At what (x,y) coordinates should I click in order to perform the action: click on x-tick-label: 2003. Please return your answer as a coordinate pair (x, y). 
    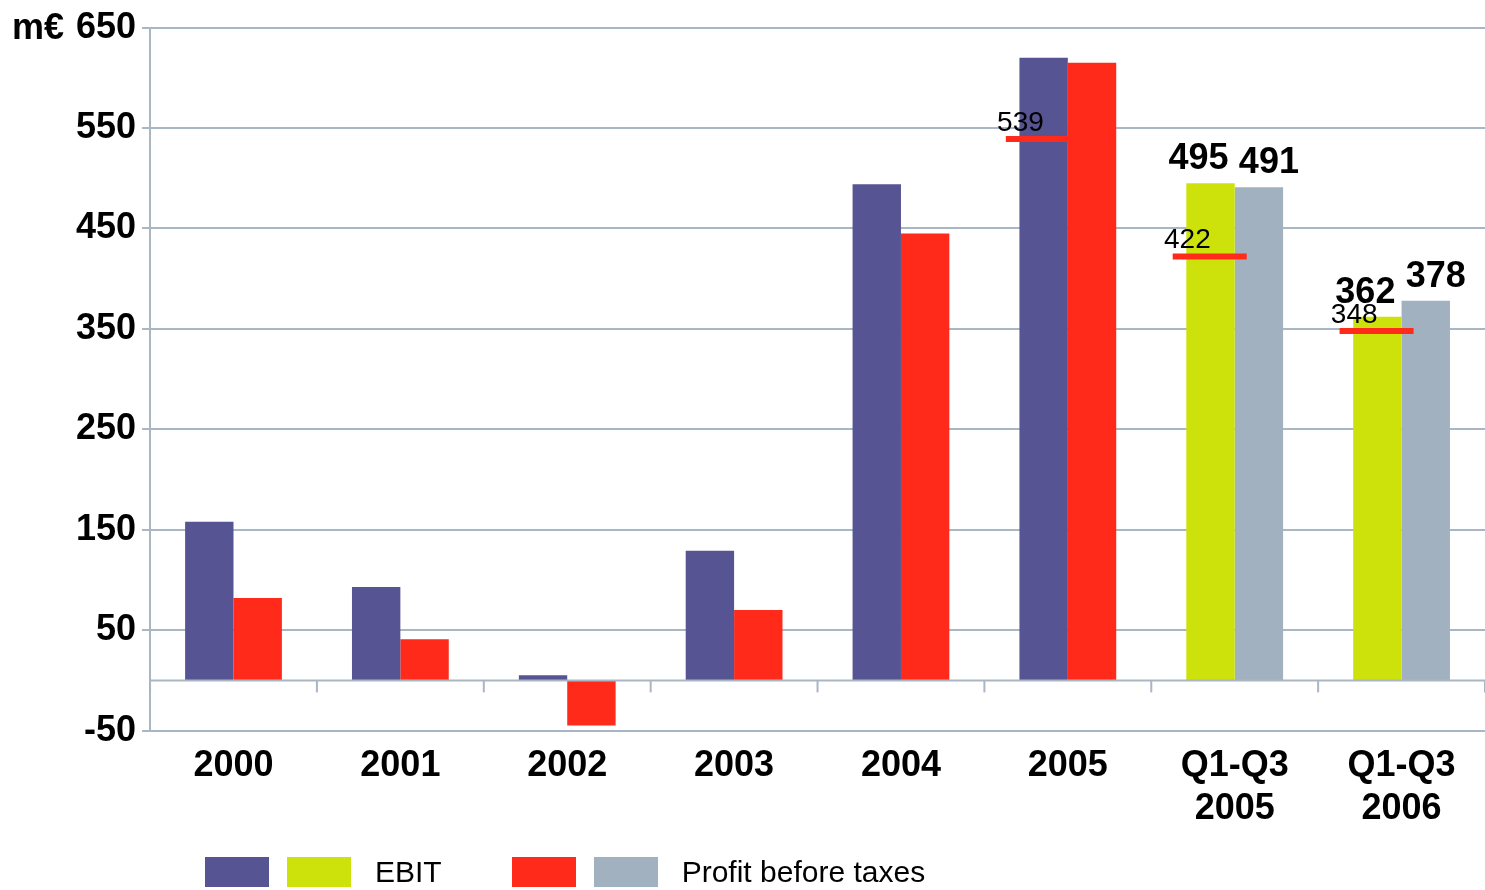
    Looking at the image, I should click on (734, 764).